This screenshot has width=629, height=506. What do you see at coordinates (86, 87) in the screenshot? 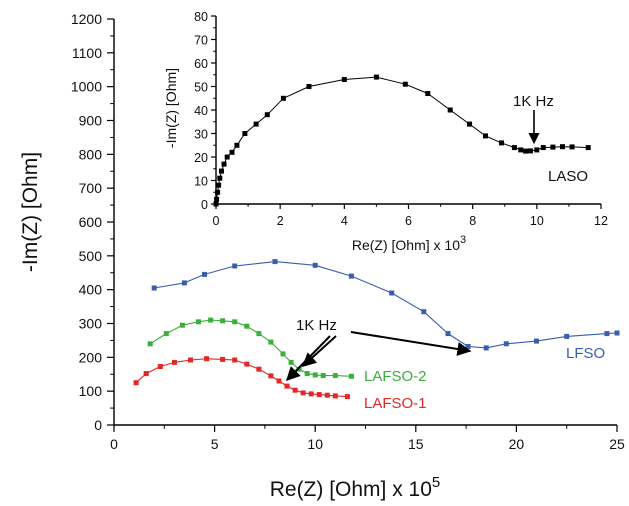
I see `y-tick-label: 1000` at bounding box center [86, 87].